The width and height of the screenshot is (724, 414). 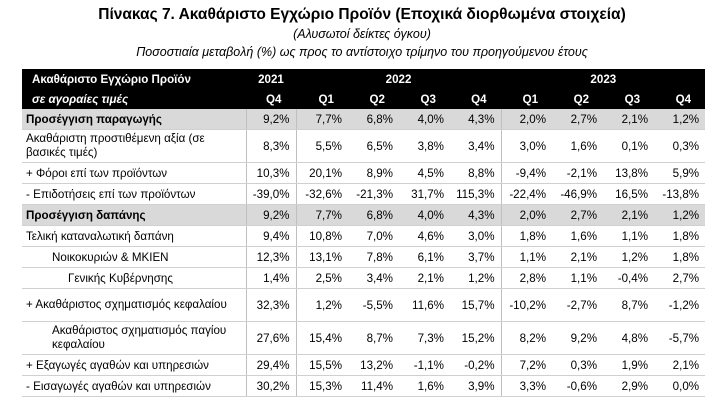 I want to click on value-cell: 2,5%, so click(x=322, y=278).